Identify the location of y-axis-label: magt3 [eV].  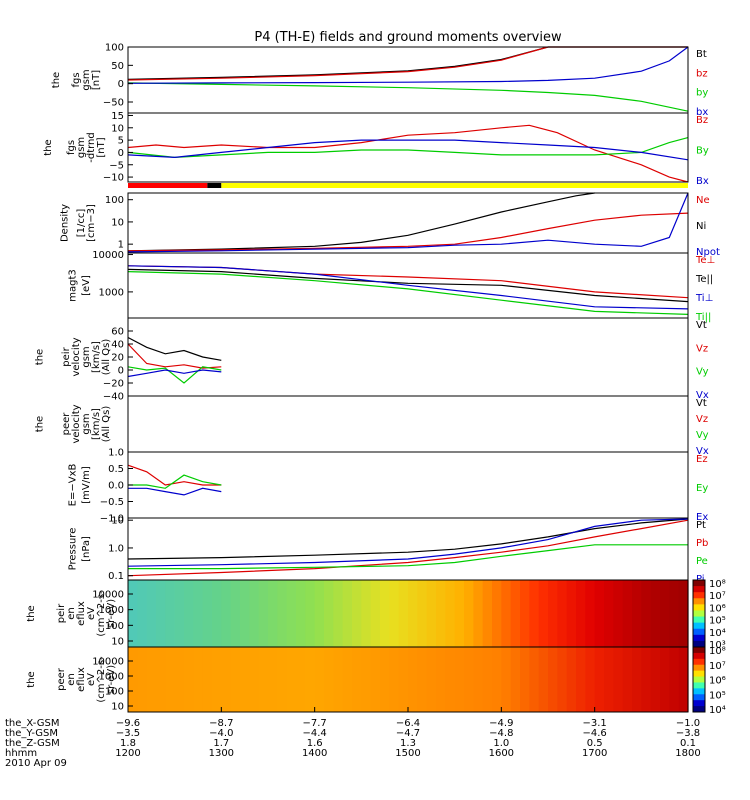
(80, 285).